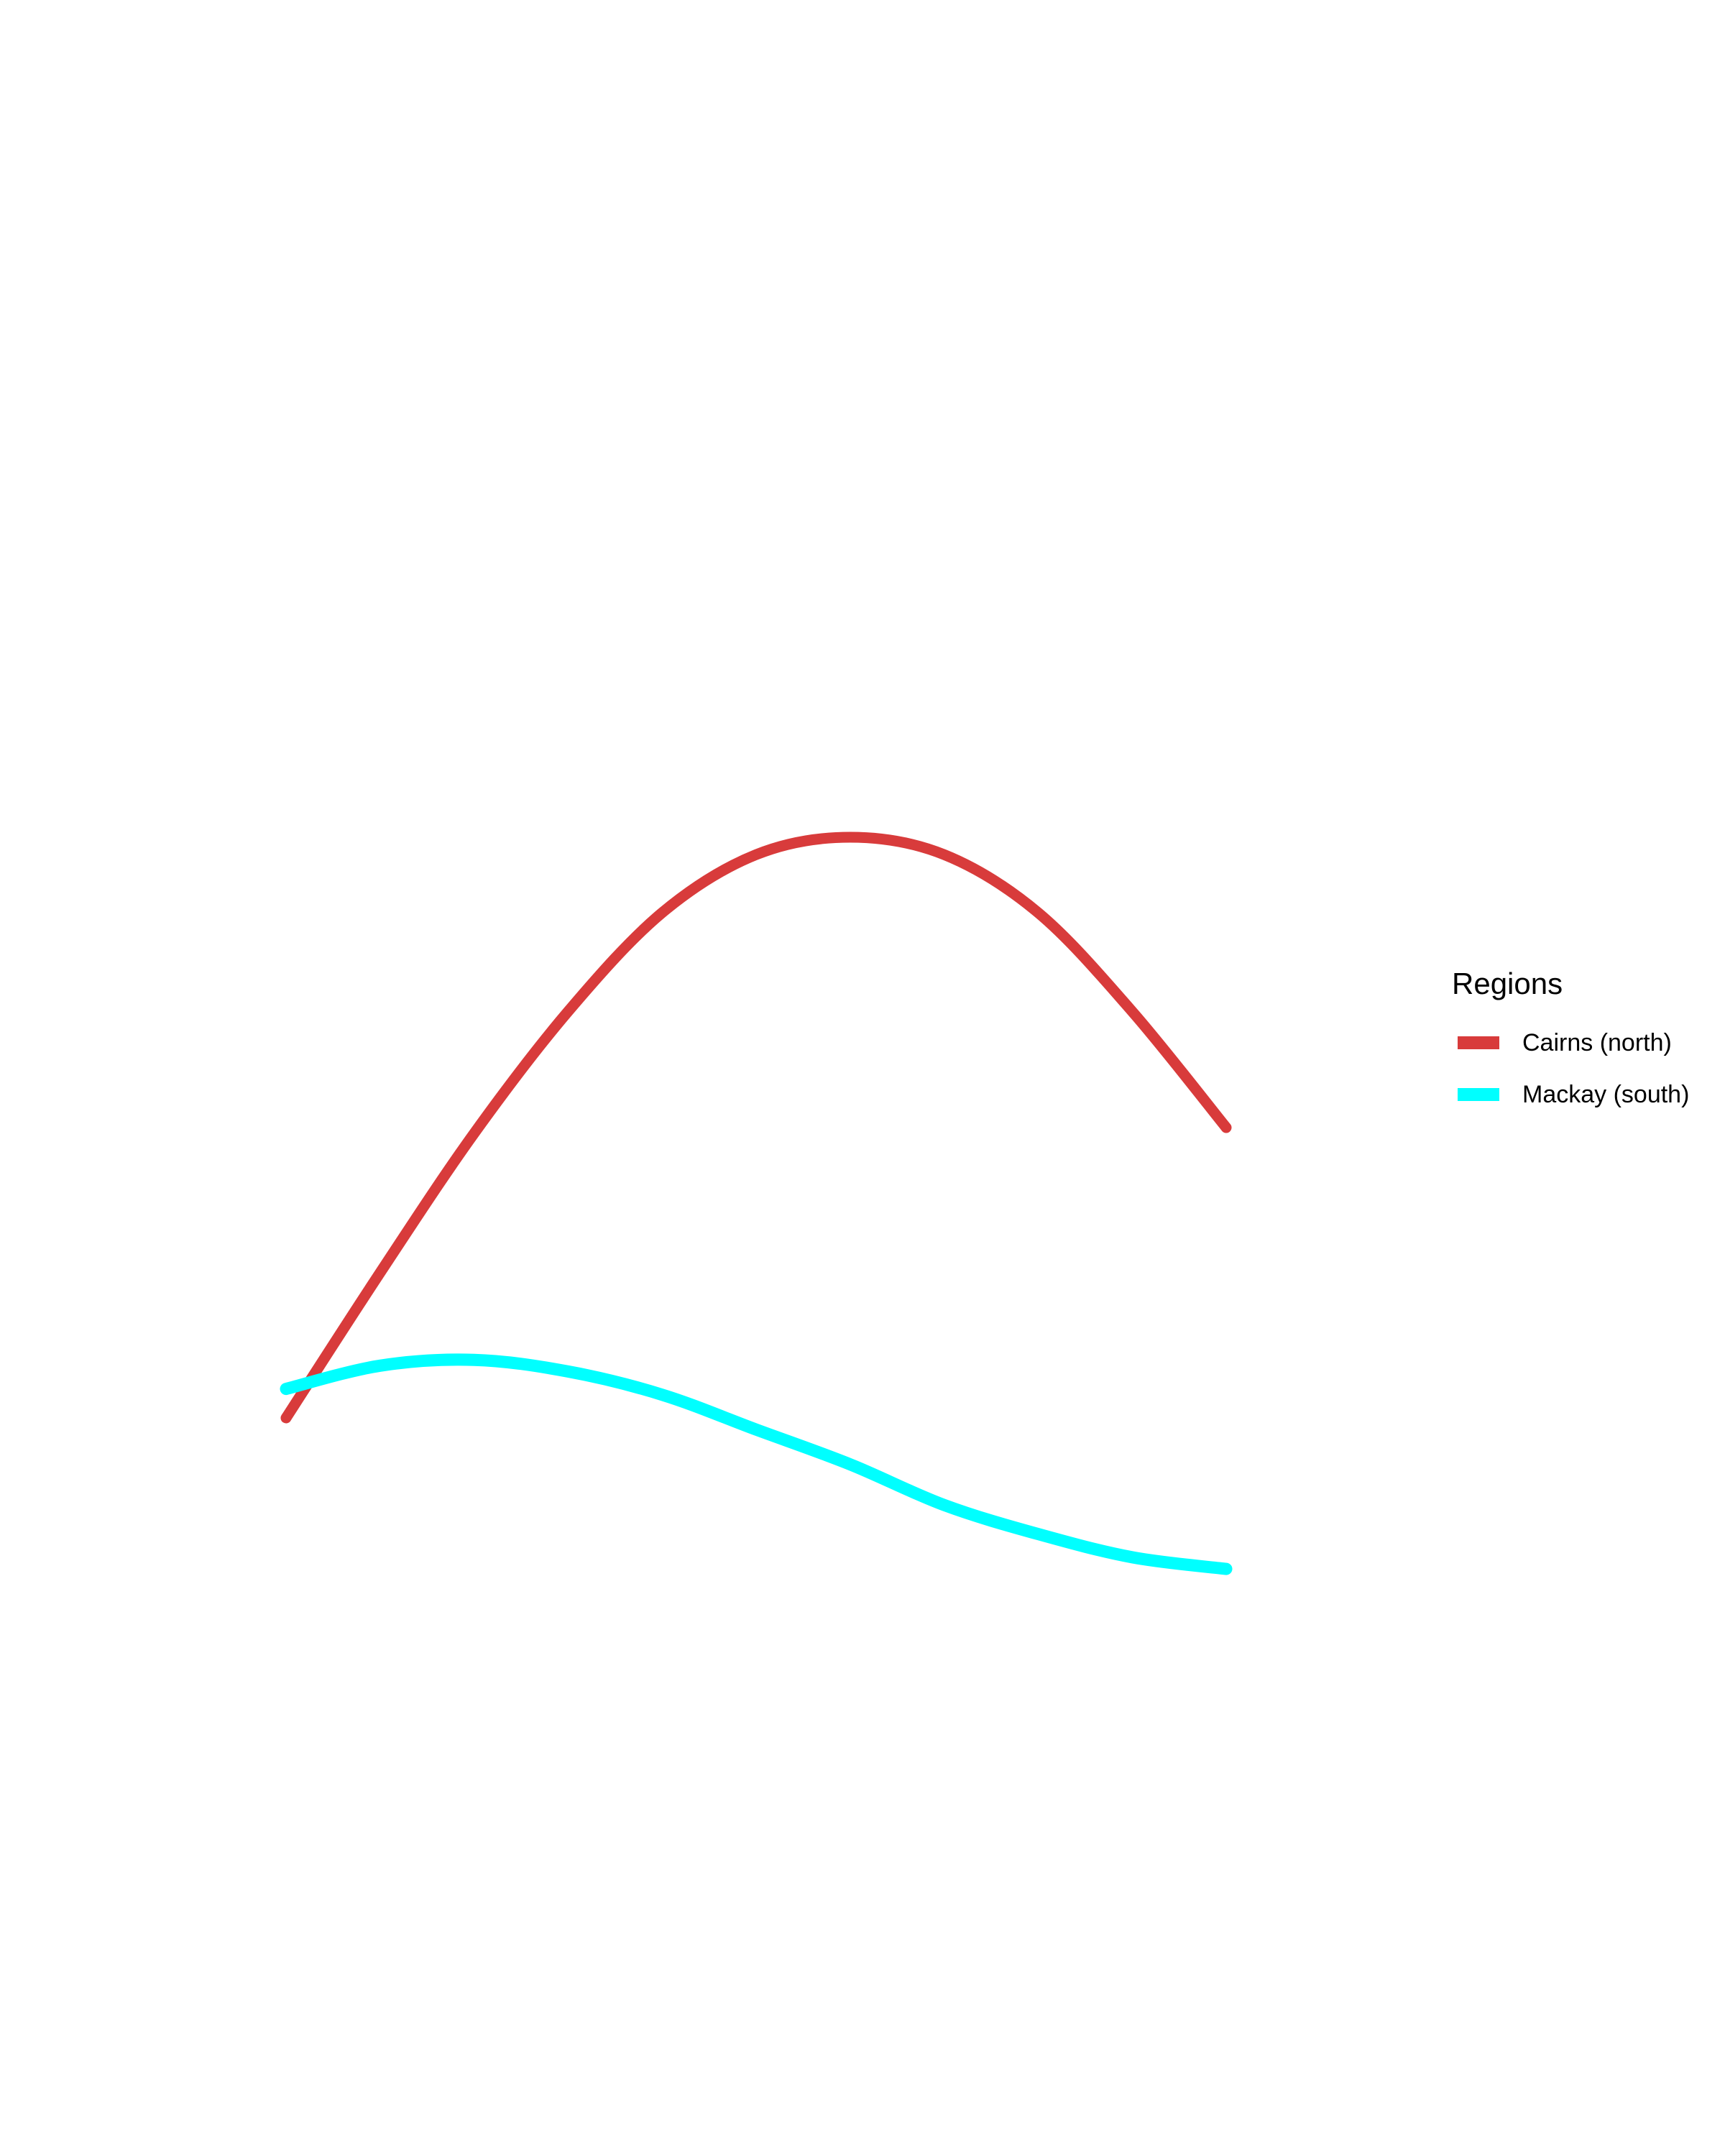  I want to click on legend-item-mackay: Mackay (south), so click(1570, 1094).